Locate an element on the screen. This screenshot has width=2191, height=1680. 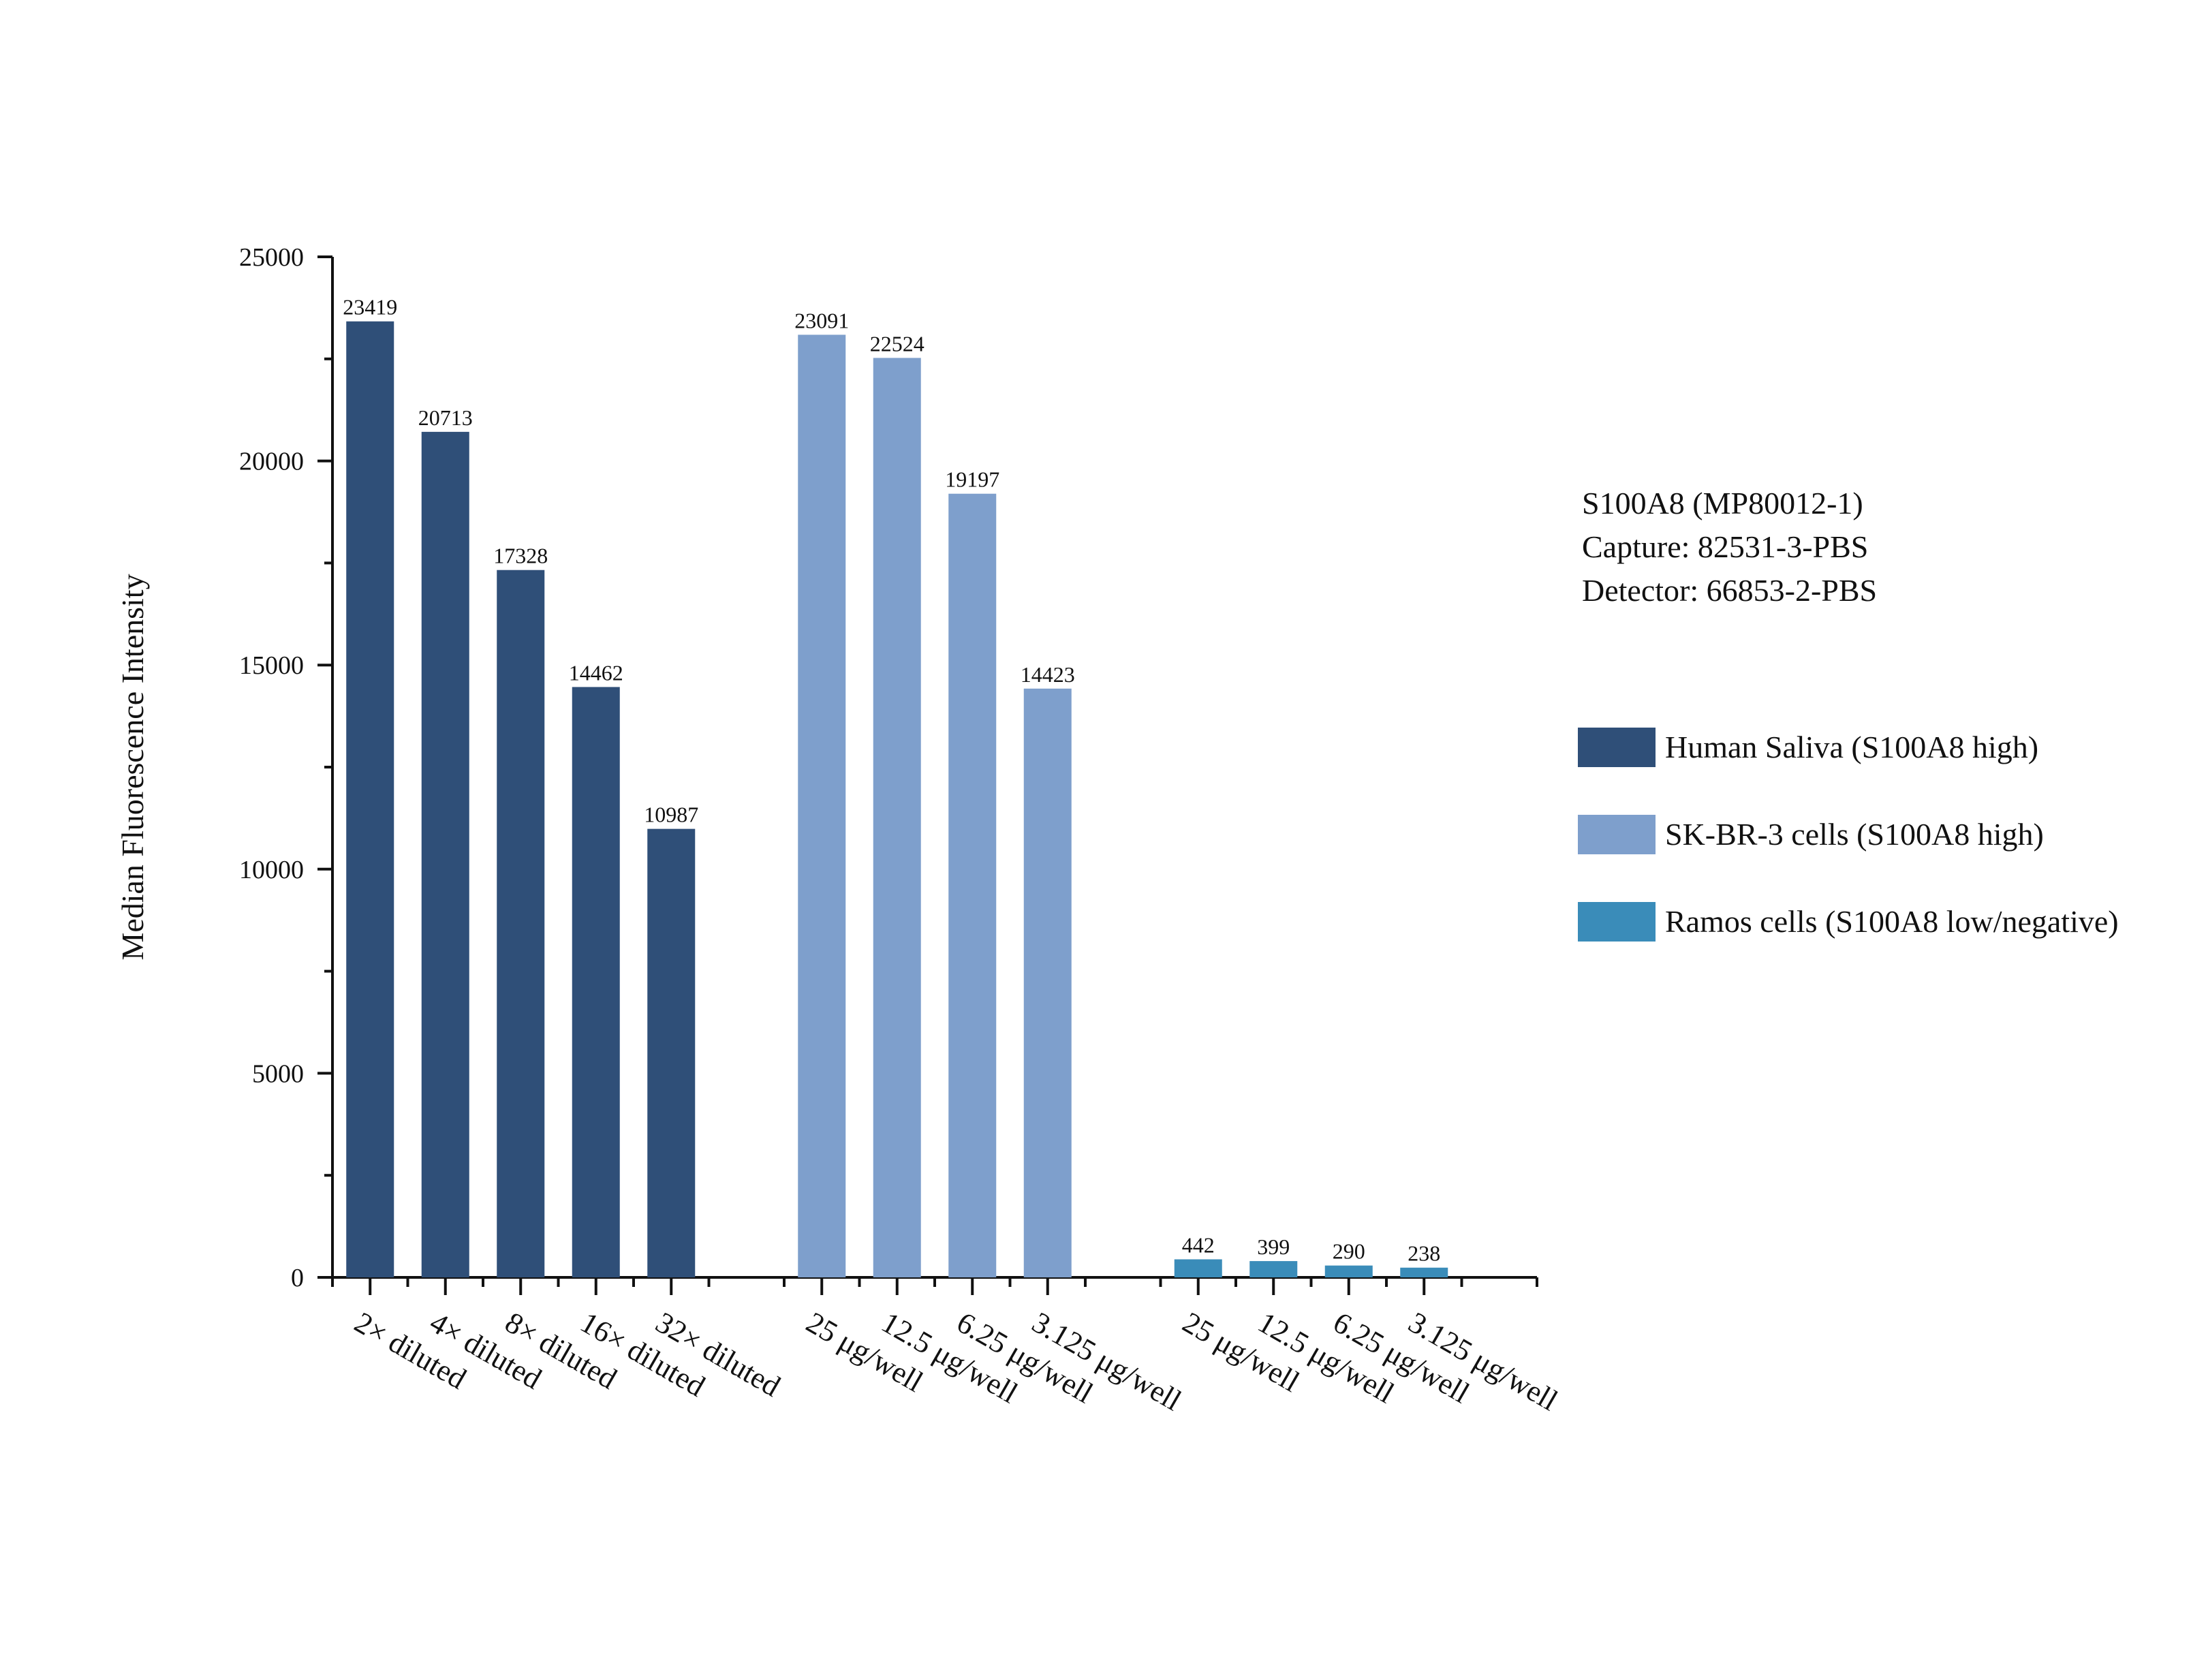
y-axis-title: Median Fluorescence Intensity is located at coordinates (132, 767).